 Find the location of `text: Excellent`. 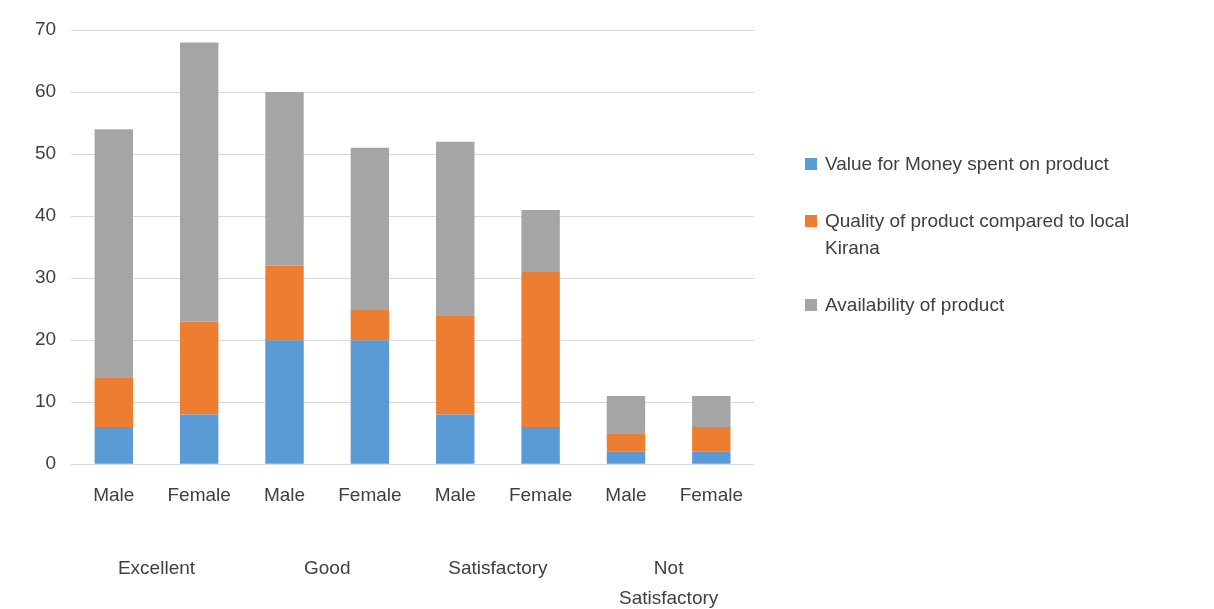

text: Excellent is located at coordinates (156, 567).